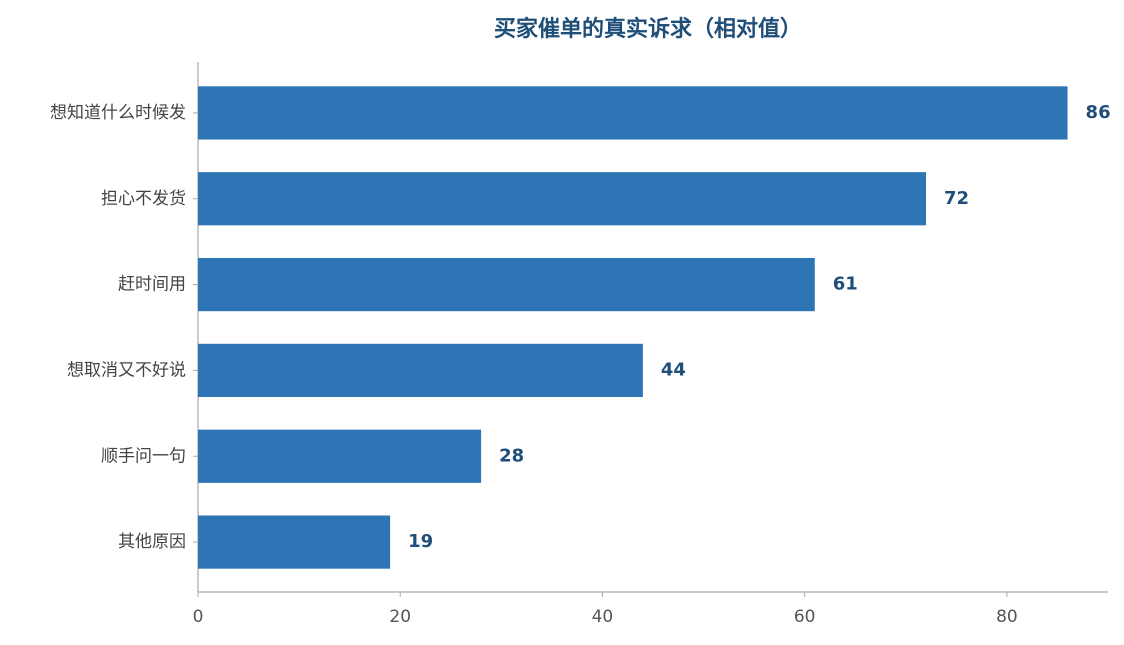 The width and height of the screenshot is (1124, 645). What do you see at coordinates (400, 617) in the screenshot?
I see `x-tick-label: 20` at bounding box center [400, 617].